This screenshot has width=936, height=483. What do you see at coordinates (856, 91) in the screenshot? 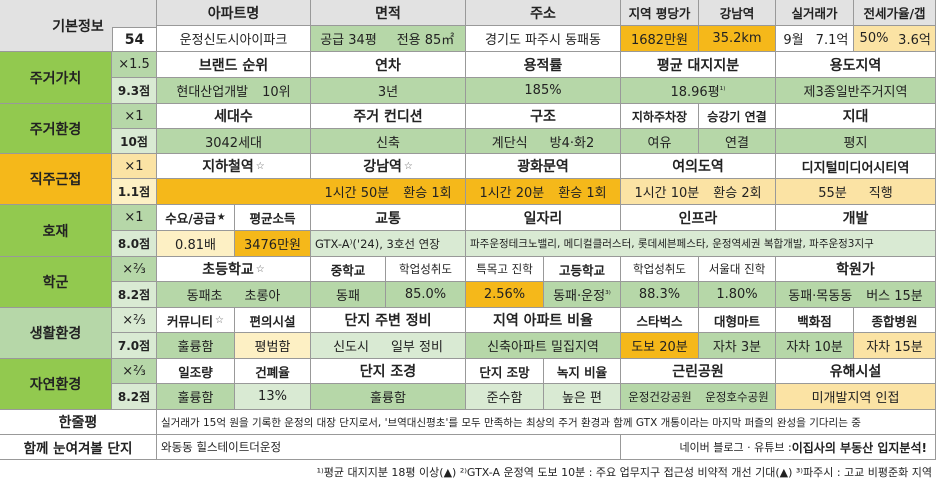
I see `zone-value: 제3종일반주거지역` at bounding box center [856, 91].